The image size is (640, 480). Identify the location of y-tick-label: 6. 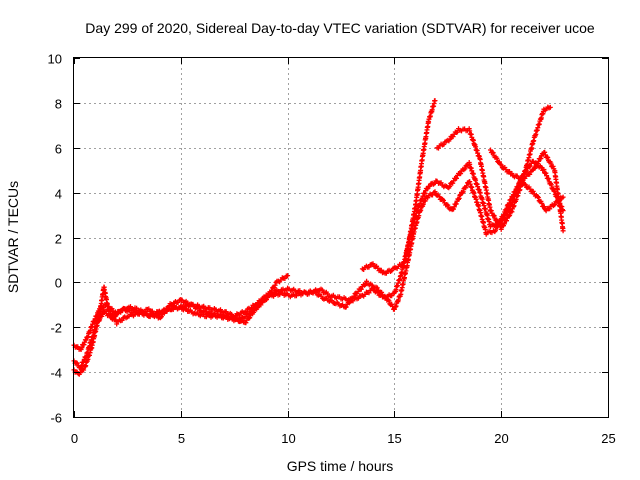
(58, 149).